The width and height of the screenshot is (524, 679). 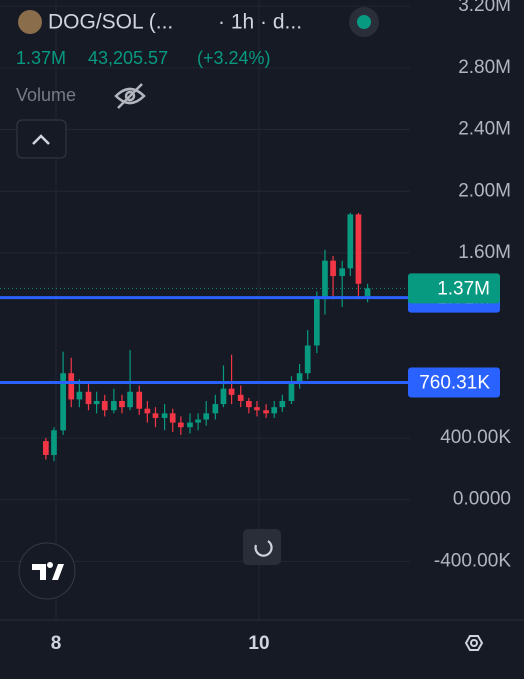 I want to click on collapse-button, so click(x=41, y=139).